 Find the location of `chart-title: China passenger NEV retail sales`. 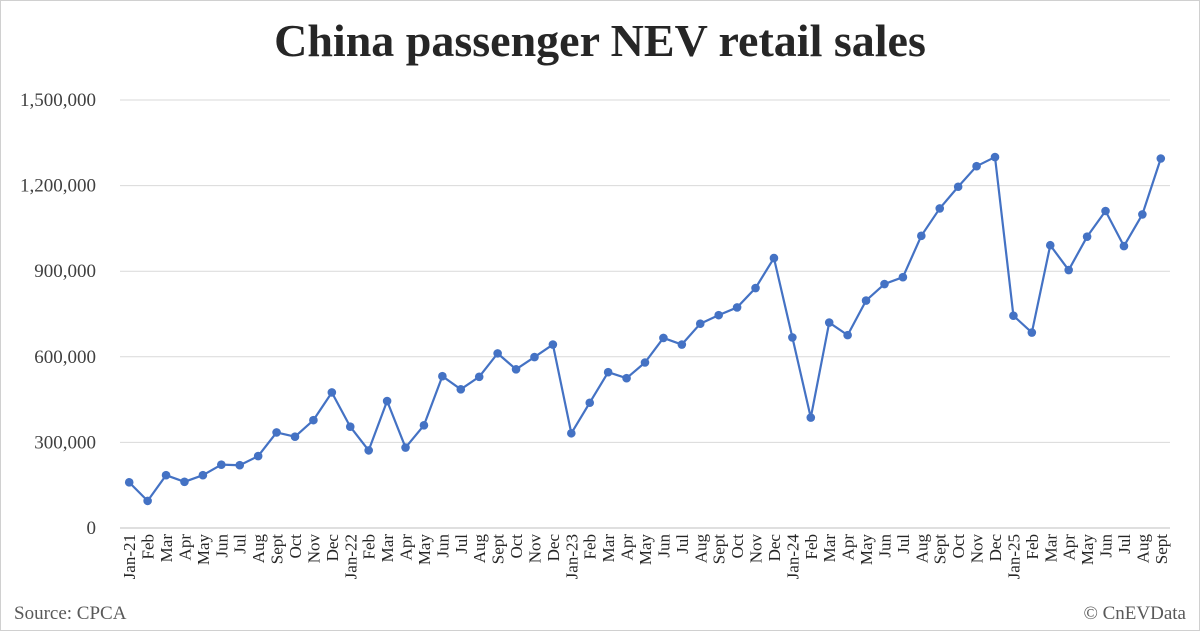

chart-title: China passenger NEV retail sales is located at coordinates (600, 40).